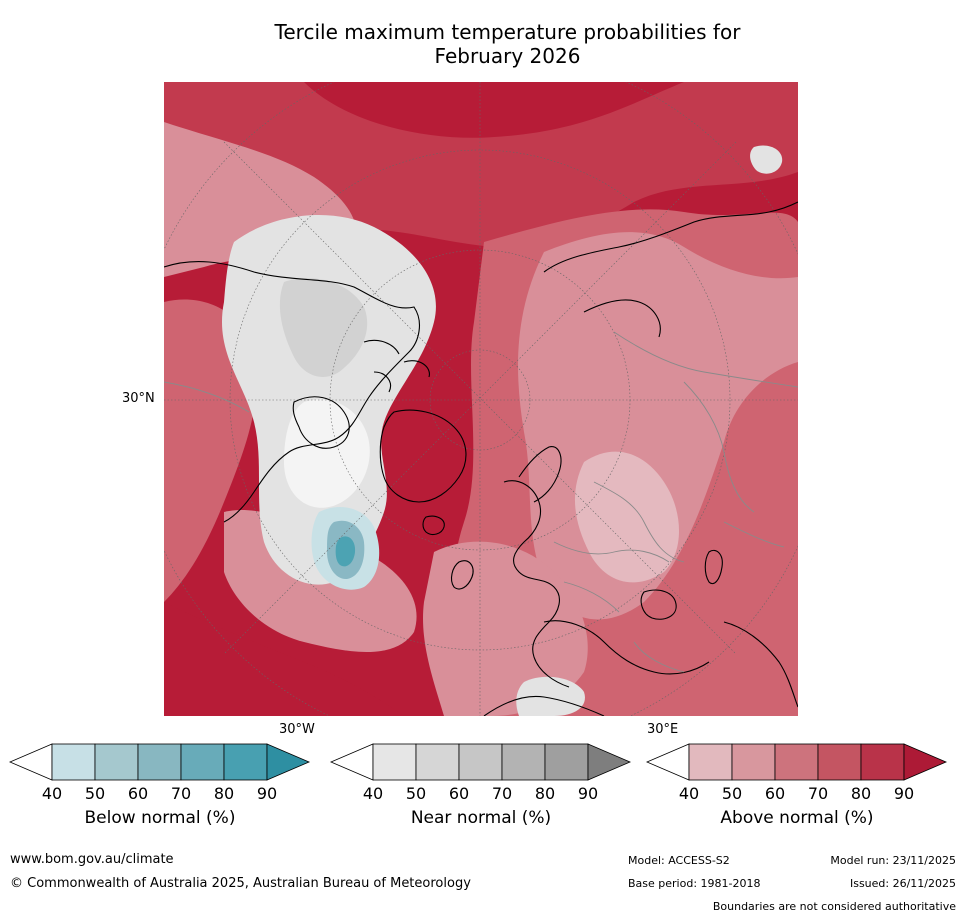 The width and height of the screenshot is (965, 919). I want to click on near-colorbar-tick-label: 90, so click(588, 793).